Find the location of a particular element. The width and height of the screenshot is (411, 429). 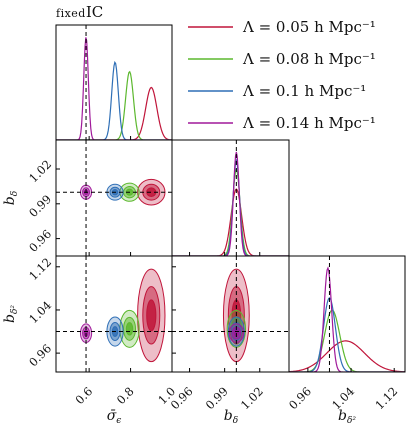

ytick-label-b_delta: 0.99 is located at coordinates (40, 206).